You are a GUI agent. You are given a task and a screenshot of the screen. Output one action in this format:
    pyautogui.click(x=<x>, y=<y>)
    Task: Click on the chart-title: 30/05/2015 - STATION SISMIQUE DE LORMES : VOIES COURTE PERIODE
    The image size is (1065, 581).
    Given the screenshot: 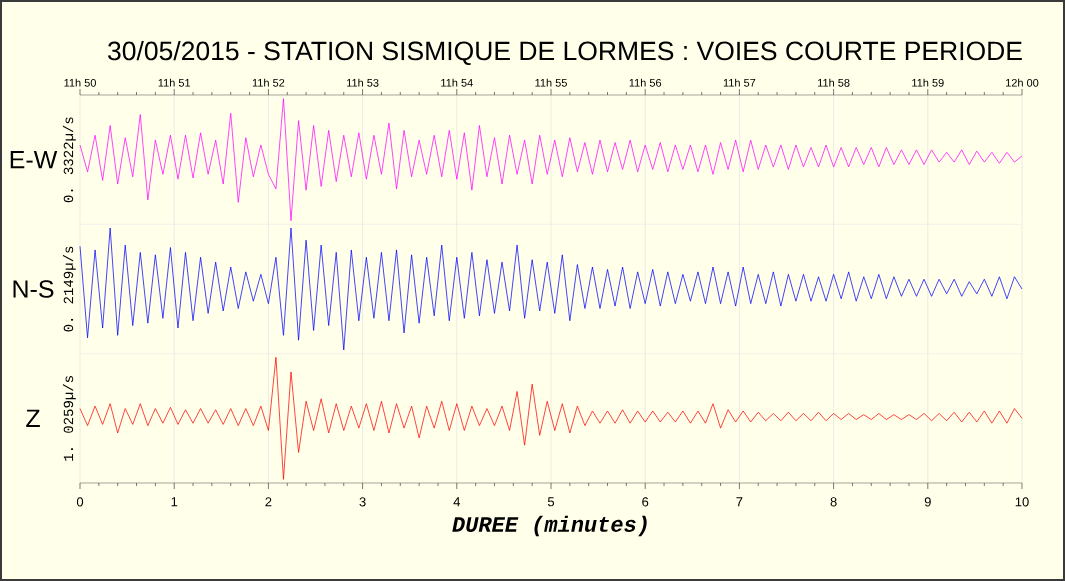 What is the action you would take?
    pyautogui.click(x=565, y=53)
    